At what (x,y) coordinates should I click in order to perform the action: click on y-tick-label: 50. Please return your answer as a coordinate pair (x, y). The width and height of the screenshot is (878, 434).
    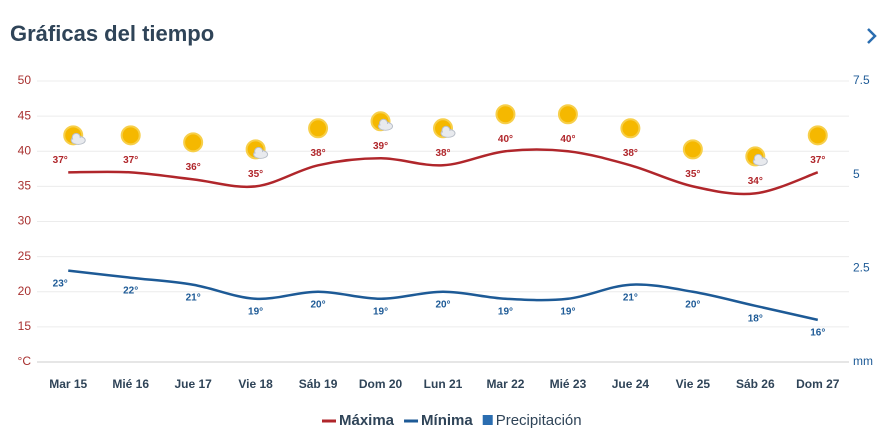
    Looking at the image, I should click on (25, 80).